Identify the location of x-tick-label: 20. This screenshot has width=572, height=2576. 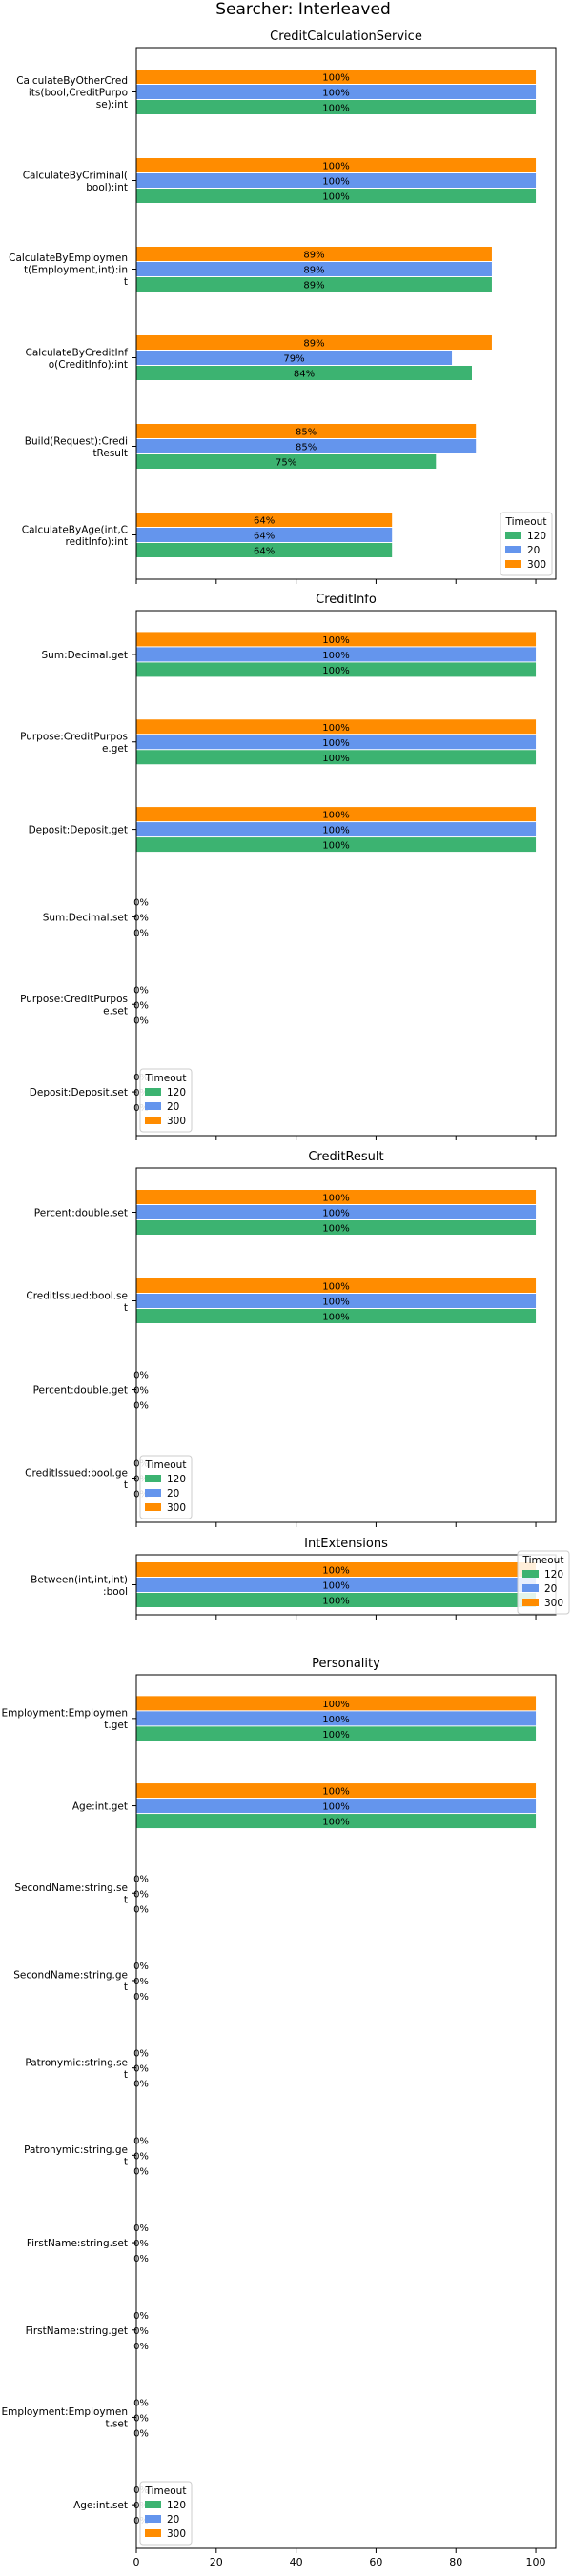
(217, 2562).